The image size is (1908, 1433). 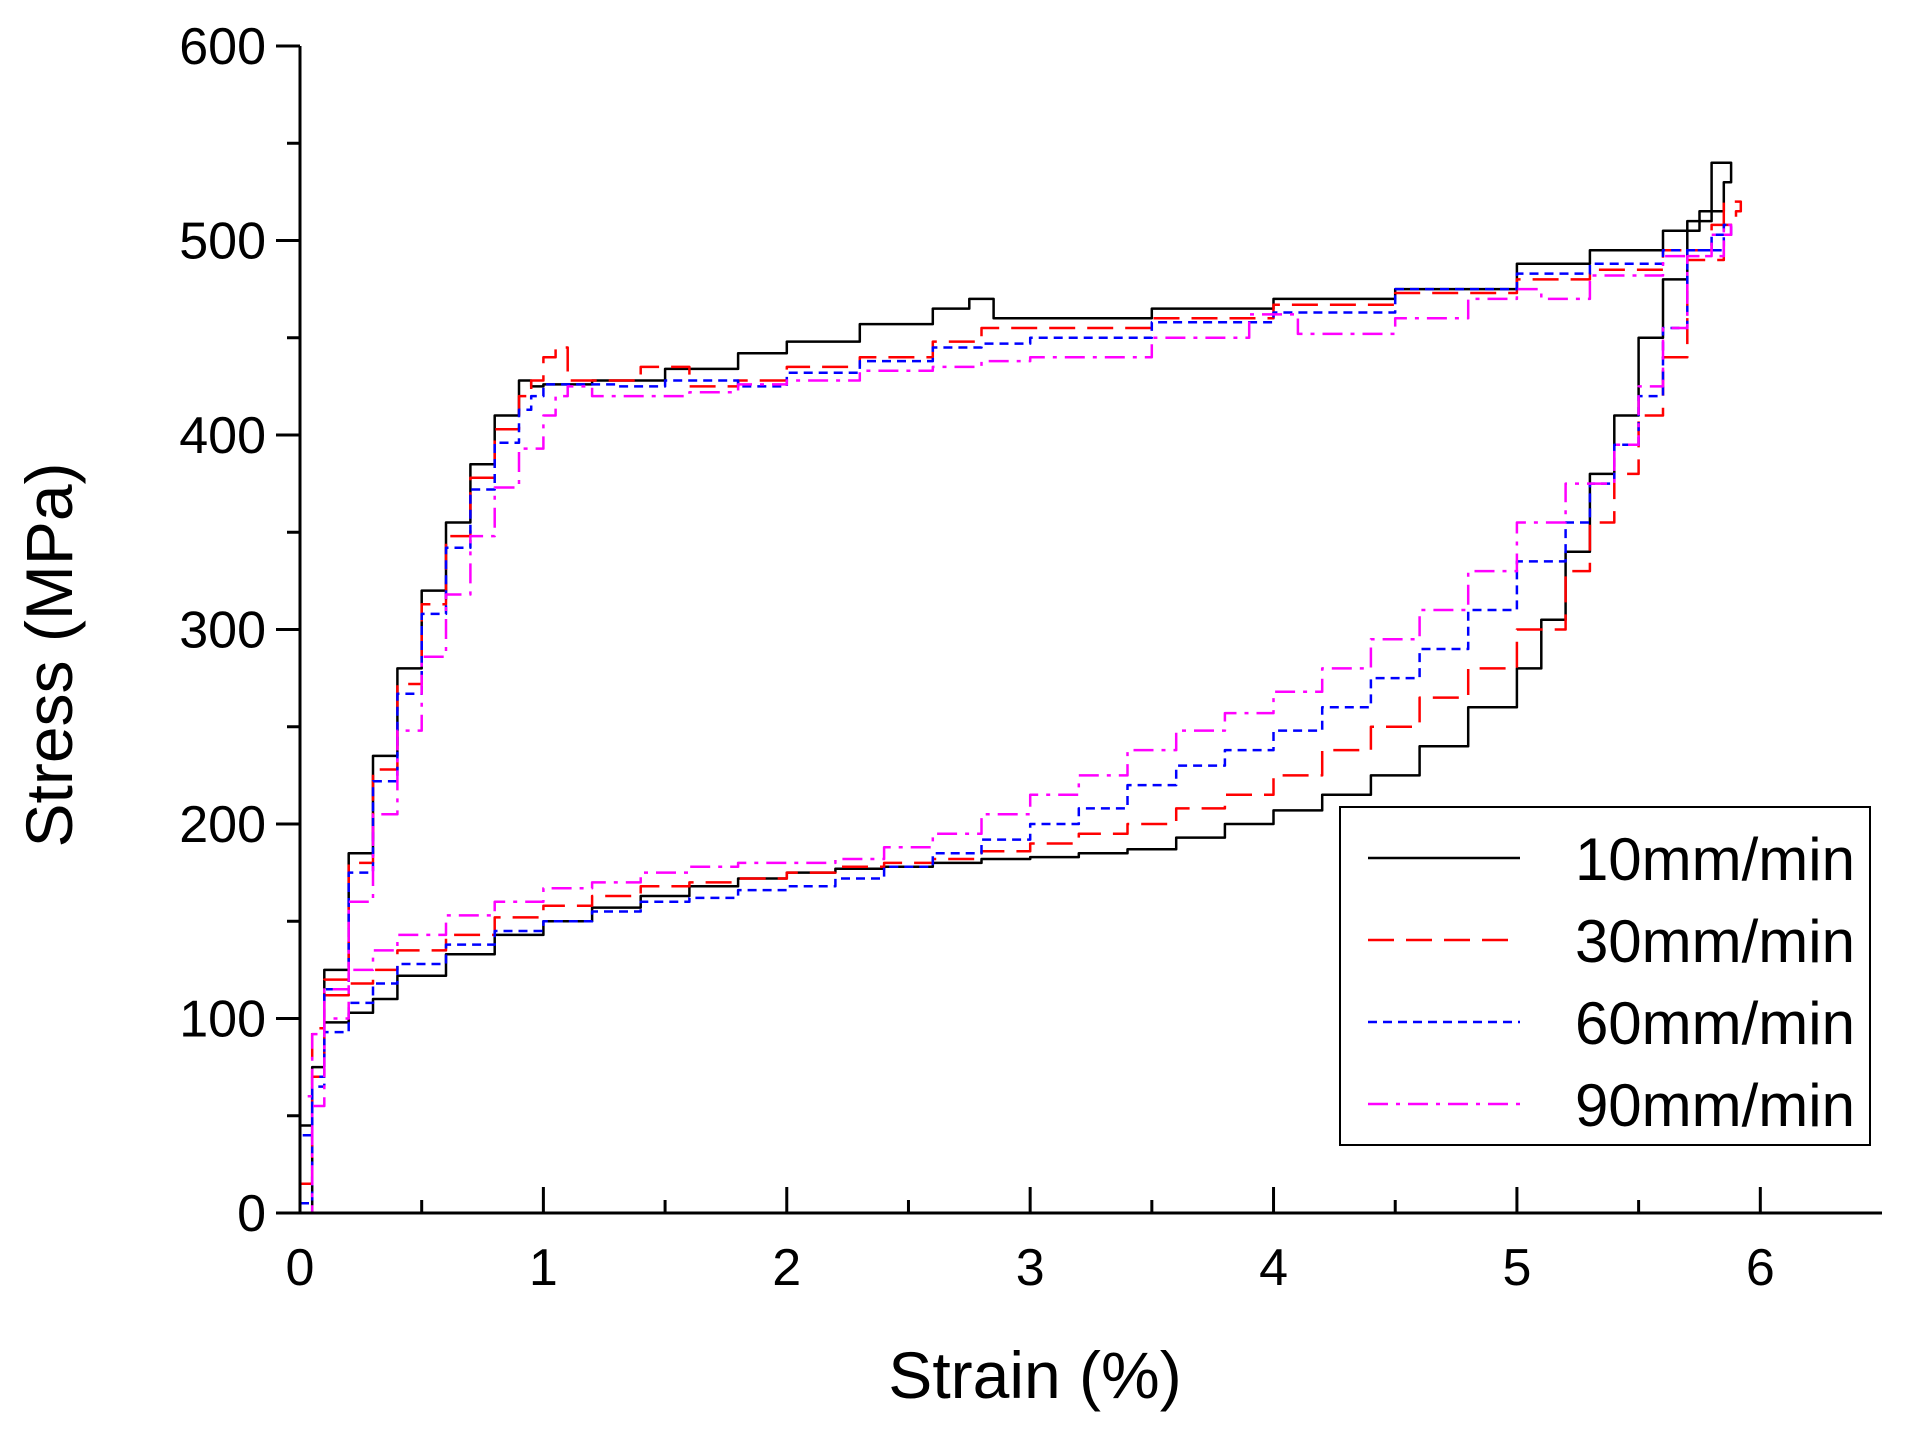 What do you see at coordinates (222, 436) in the screenshot?
I see `y-tick-label: 400` at bounding box center [222, 436].